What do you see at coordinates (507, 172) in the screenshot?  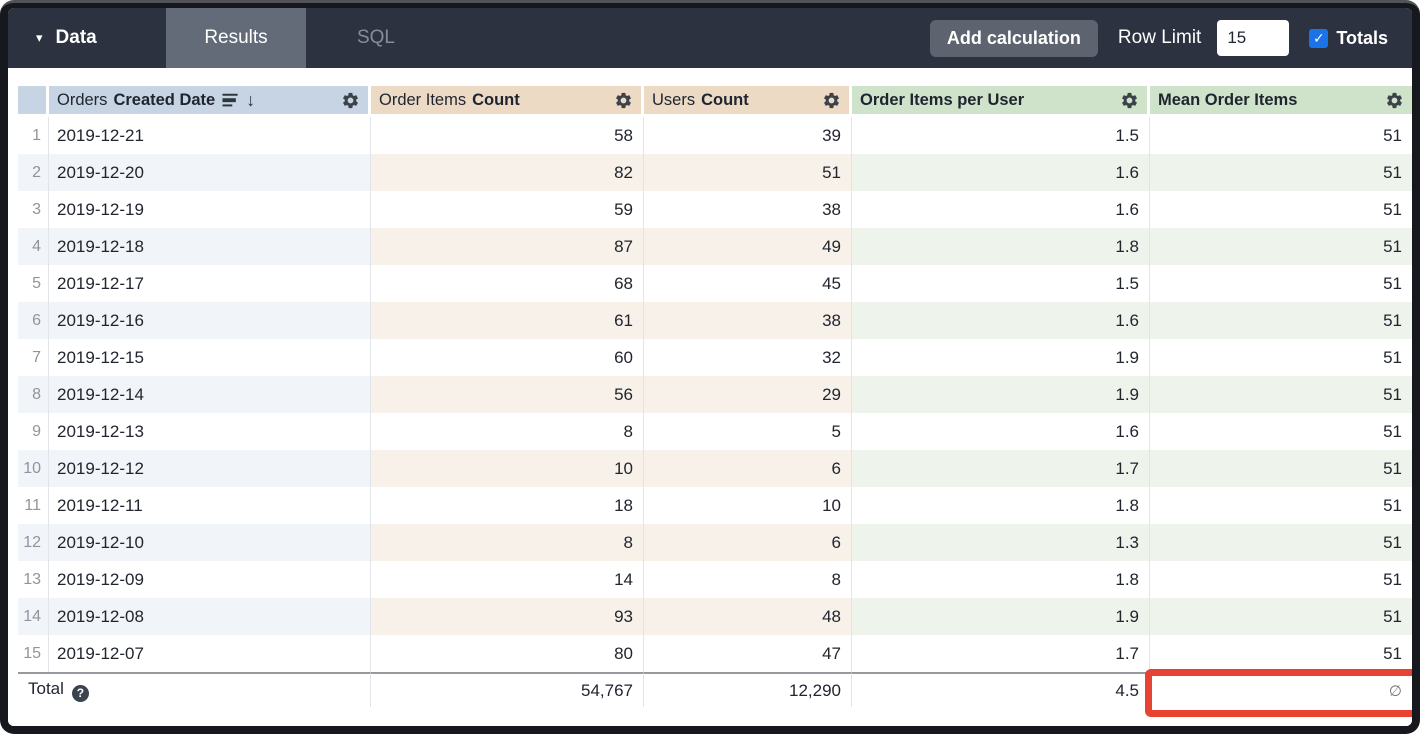 I see `cell-order-items-count: 82` at bounding box center [507, 172].